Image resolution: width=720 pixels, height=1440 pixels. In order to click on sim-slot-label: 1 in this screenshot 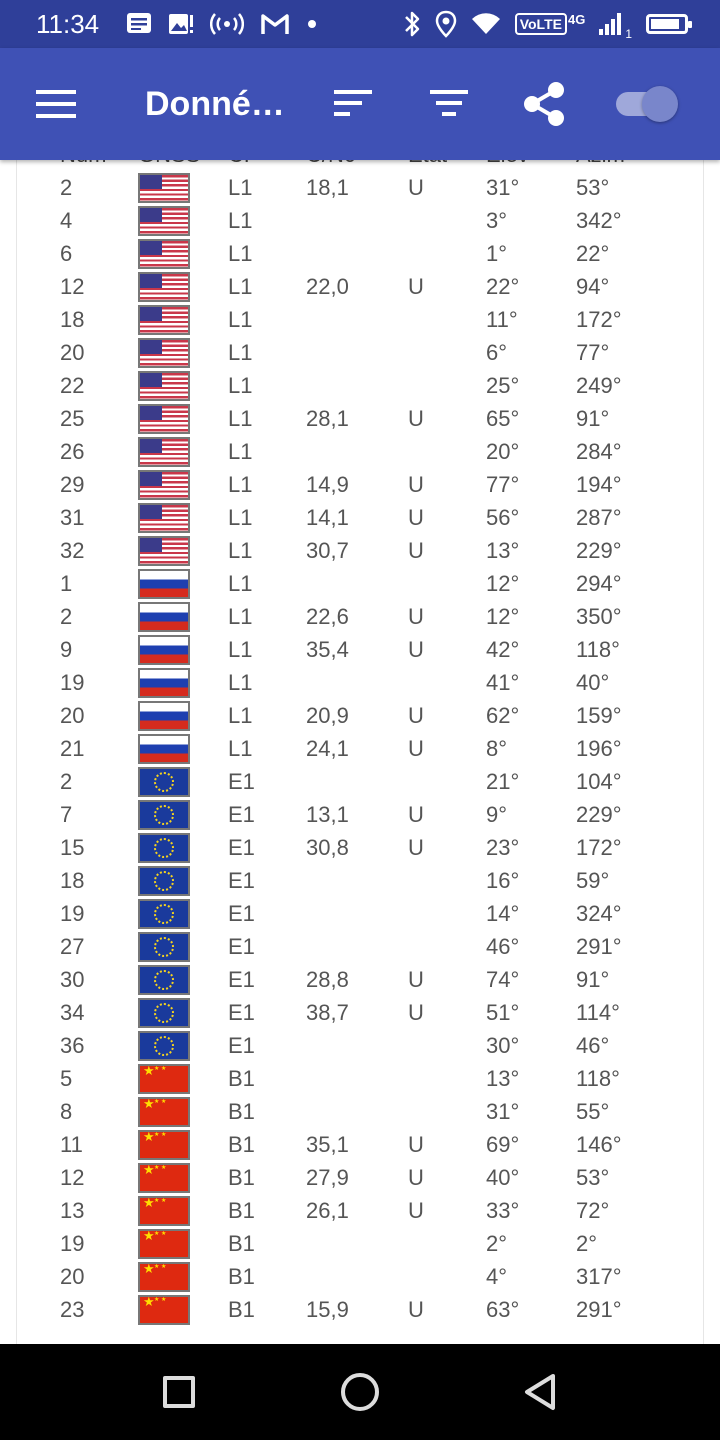, I will do `click(628, 34)`.